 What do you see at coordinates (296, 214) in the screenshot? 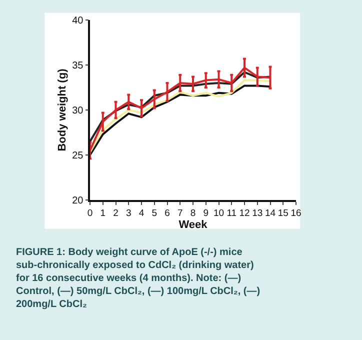
I see `x-tick-label: 16` at bounding box center [296, 214].